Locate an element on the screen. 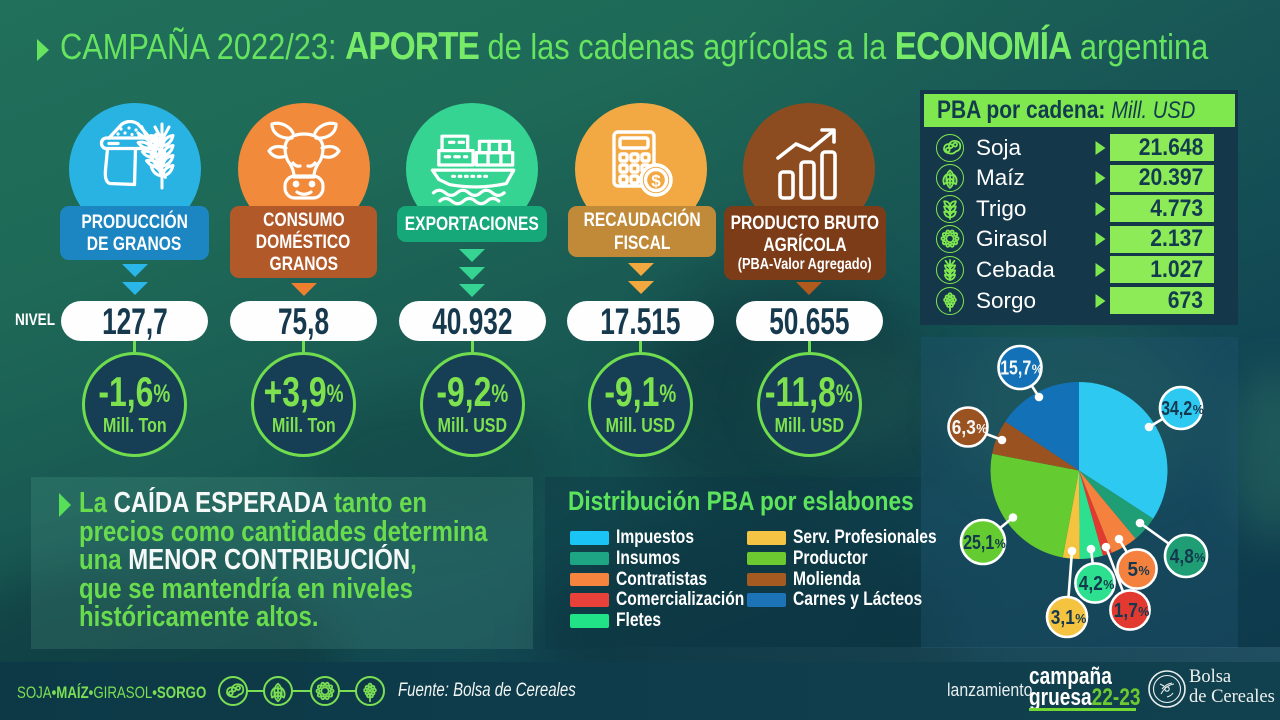 Image resolution: width=1280 pixels, height=720 pixels. svg-text: 34,2 is located at coordinates (1176, 409).